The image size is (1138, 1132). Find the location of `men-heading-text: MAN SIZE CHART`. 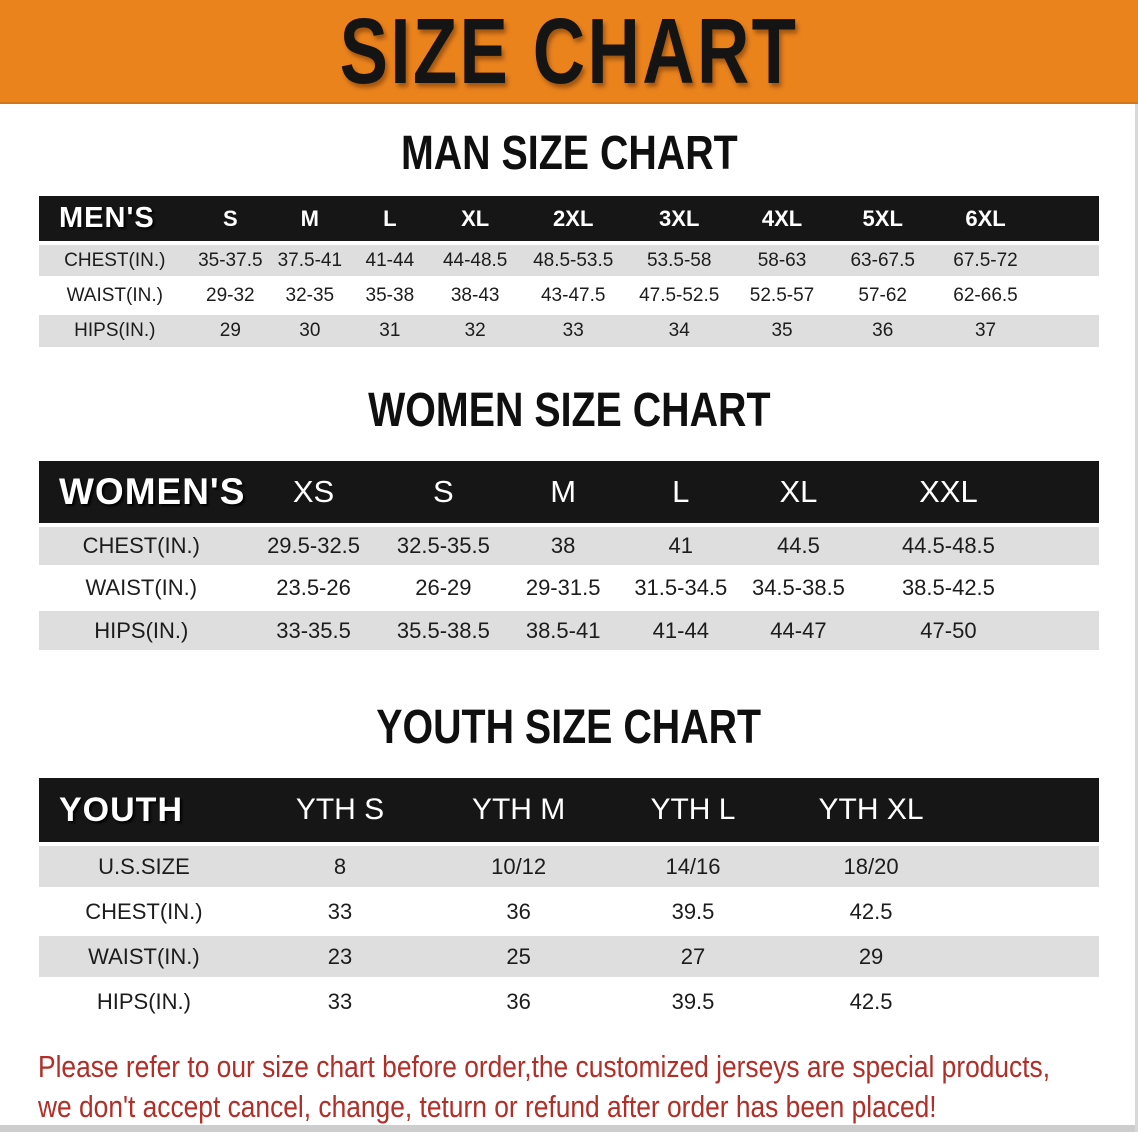

men-heading-text: MAN SIZE CHART is located at coordinates (569, 153).